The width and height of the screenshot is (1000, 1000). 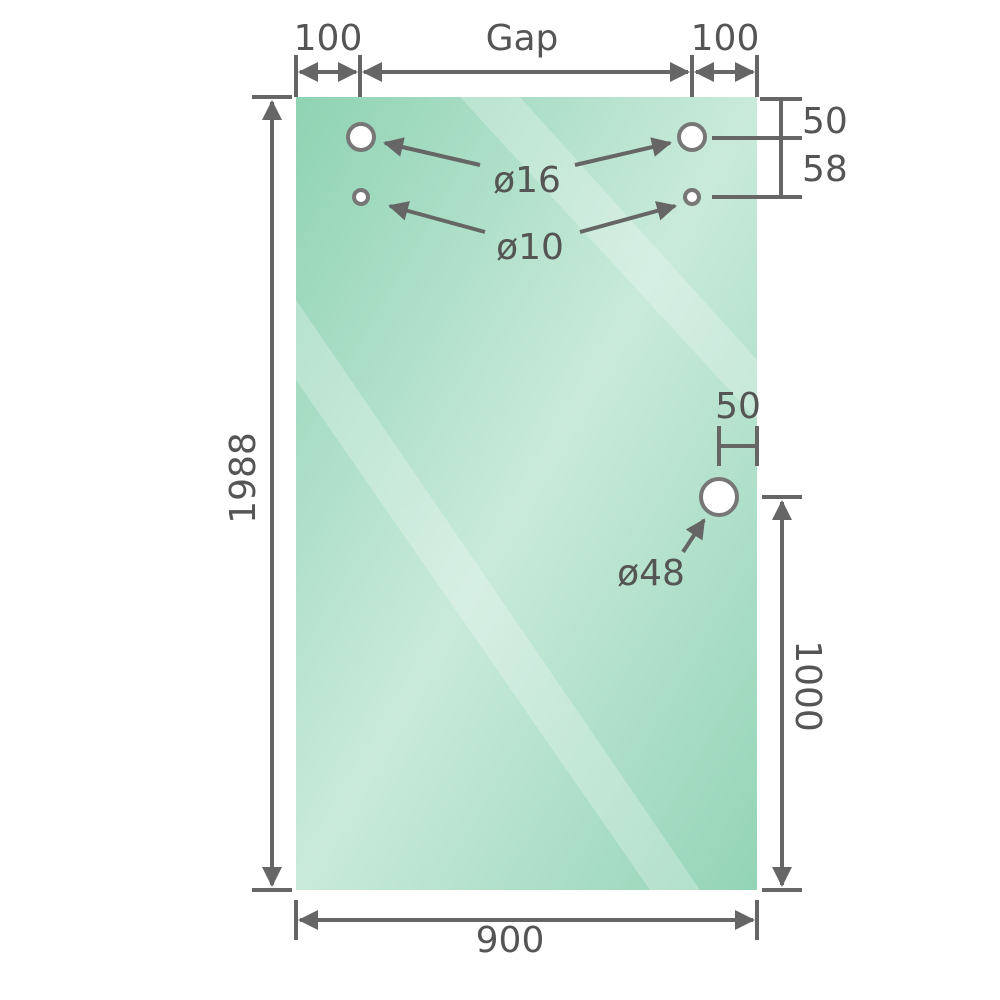 What do you see at coordinates (328, 38) in the screenshot?
I see `dim-left-offset: 100` at bounding box center [328, 38].